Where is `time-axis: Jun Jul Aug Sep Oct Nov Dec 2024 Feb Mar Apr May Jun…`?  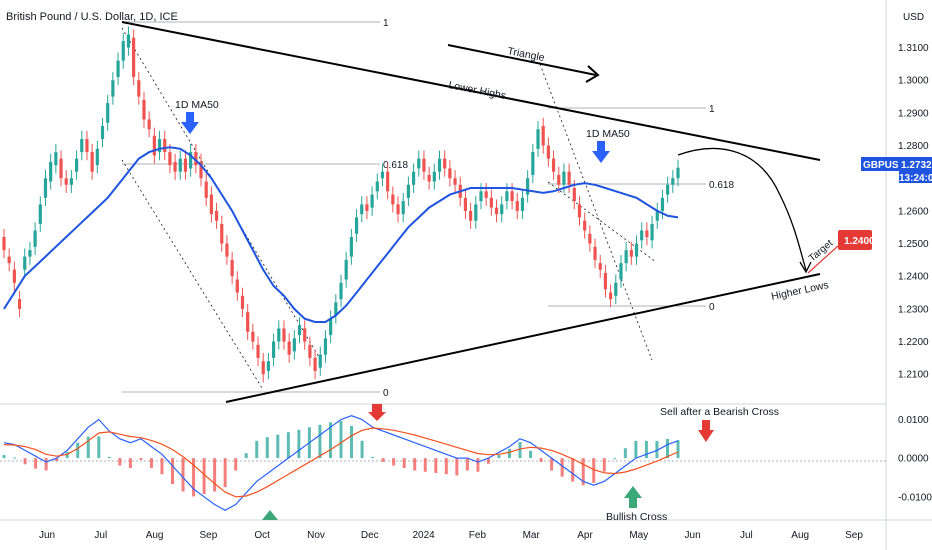
time-axis: Jun Jul Aug Sep Oct Nov Dec 2024 Feb Mar Apr May Jun… is located at coordinates (451, 535).